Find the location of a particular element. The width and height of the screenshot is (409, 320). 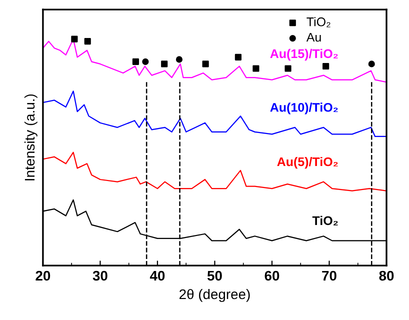

legend-label: Au is located at coordinates (313, 37).